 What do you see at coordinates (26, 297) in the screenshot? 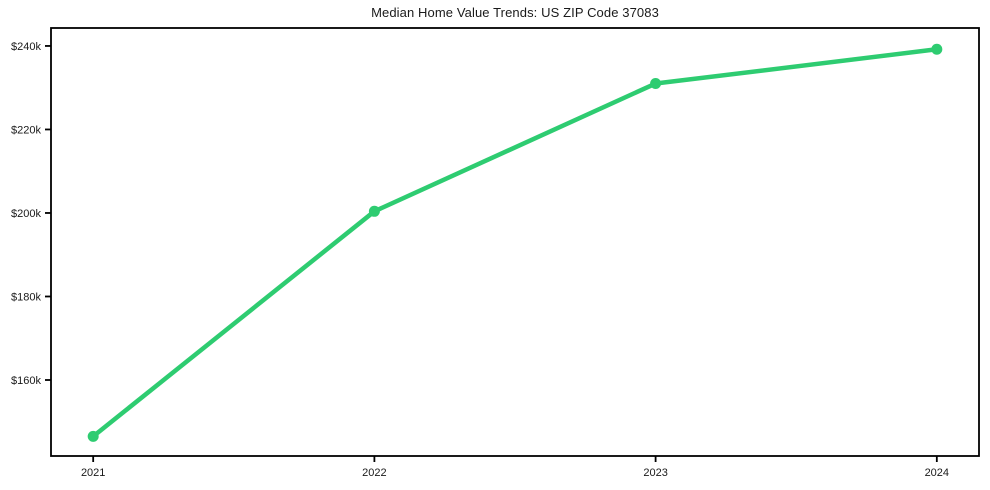
I see `y-tick-label: $180k` at bounding box center [26, 297].